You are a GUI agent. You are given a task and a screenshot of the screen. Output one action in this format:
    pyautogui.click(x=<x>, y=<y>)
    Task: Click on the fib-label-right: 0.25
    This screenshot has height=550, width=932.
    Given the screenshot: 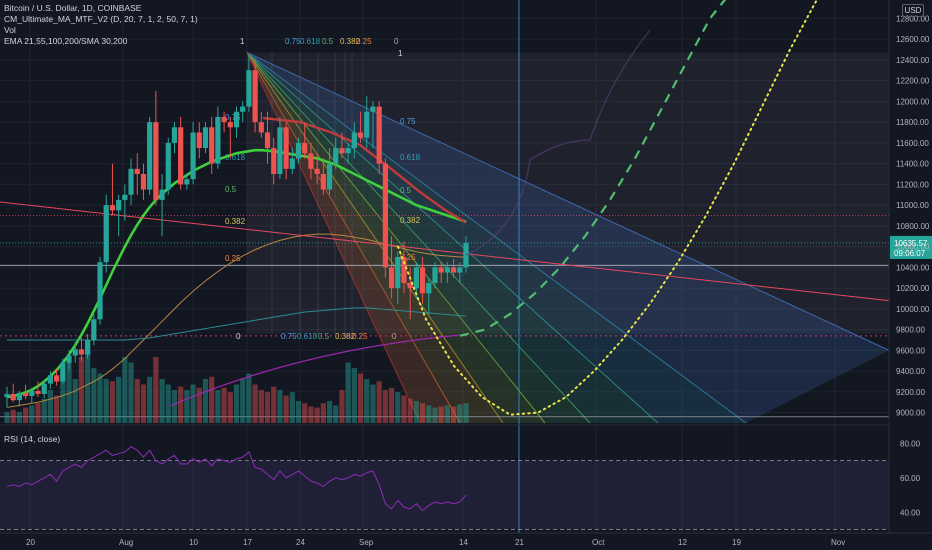 What is the action you would take?
    pyautogui.click(x=408, y=257)
    